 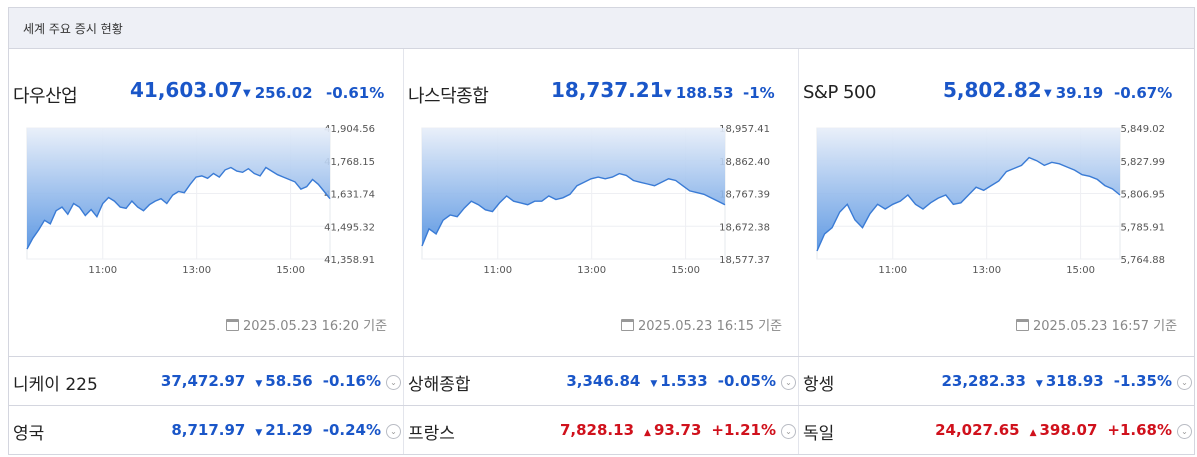 What do you see at coordinates (597, 430) in the screenshot?
I see `market-value: 7,828.13` at bounding box center [597, 430].